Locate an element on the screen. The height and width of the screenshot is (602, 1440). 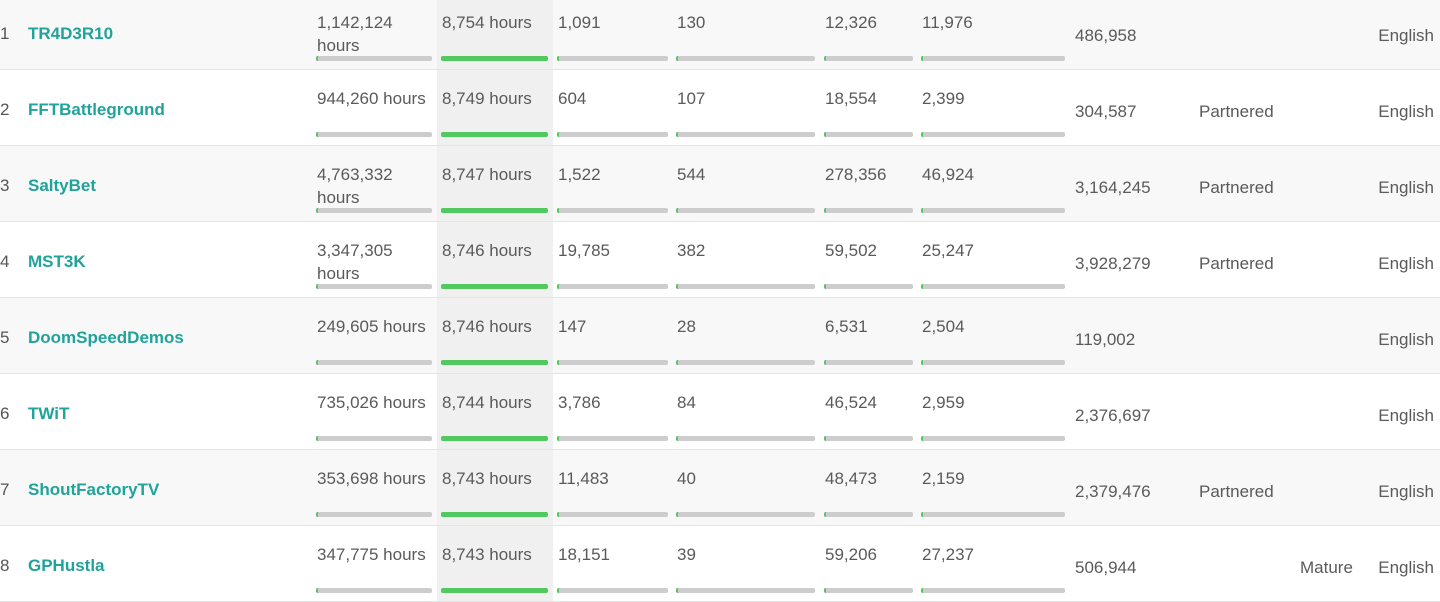
stream-value: 8,744 hours is located at coordinates (487, 402).